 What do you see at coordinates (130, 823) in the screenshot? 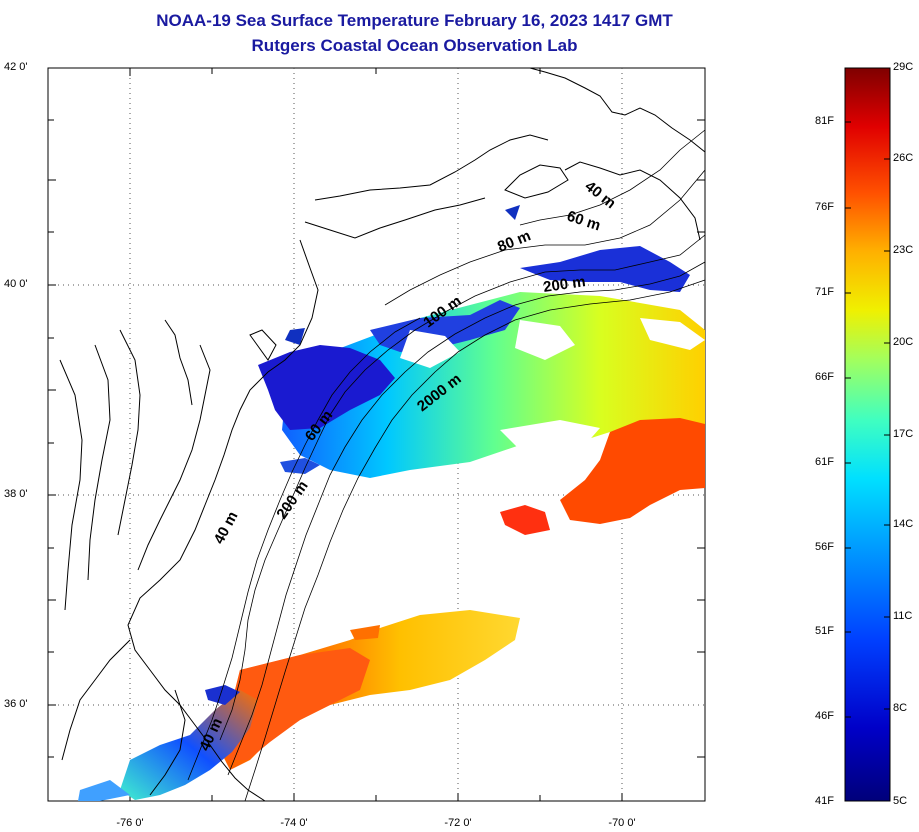
I see `lon-label: -76 0'` at bounding box center [130, 823].